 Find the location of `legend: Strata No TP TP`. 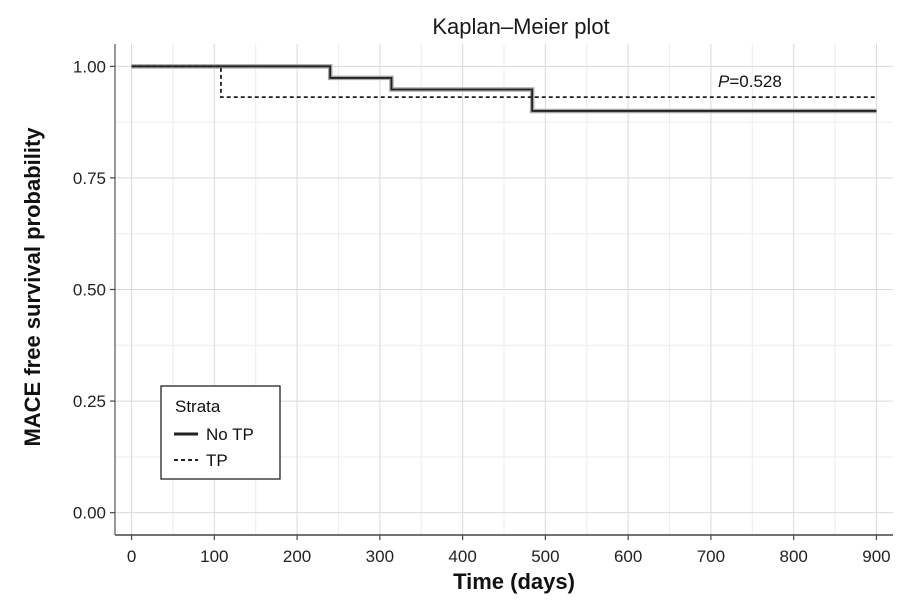

legend: Strata No TP TP is located at coordinates (220, 432).